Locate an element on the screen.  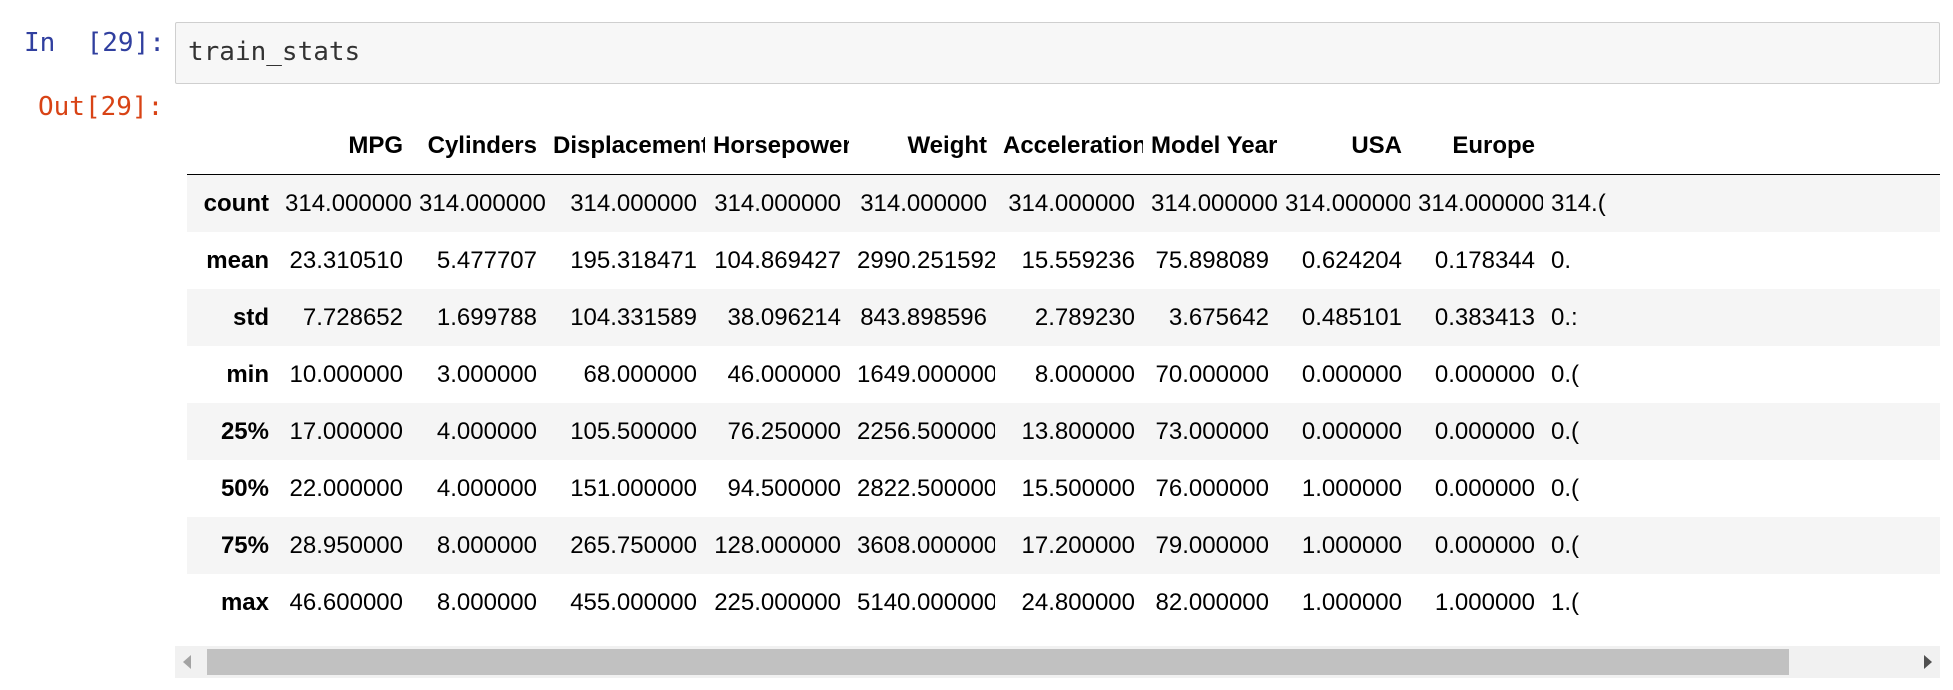
table-cell: 843.898596 is located at coordinates (923, 317).